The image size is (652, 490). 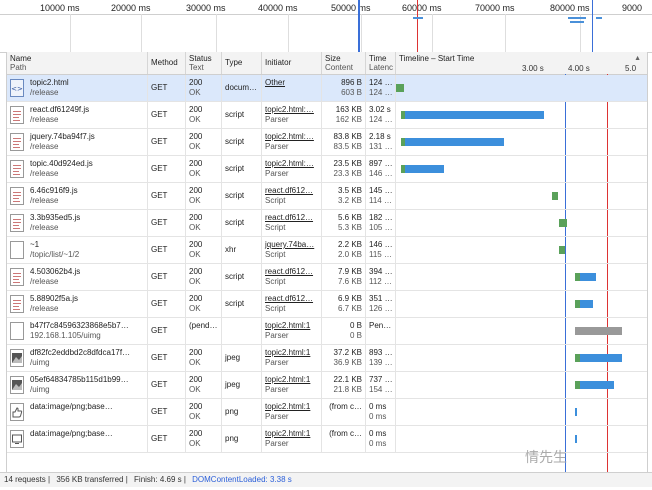 I want to click on script-file-icon, so click(x=17, y=196).